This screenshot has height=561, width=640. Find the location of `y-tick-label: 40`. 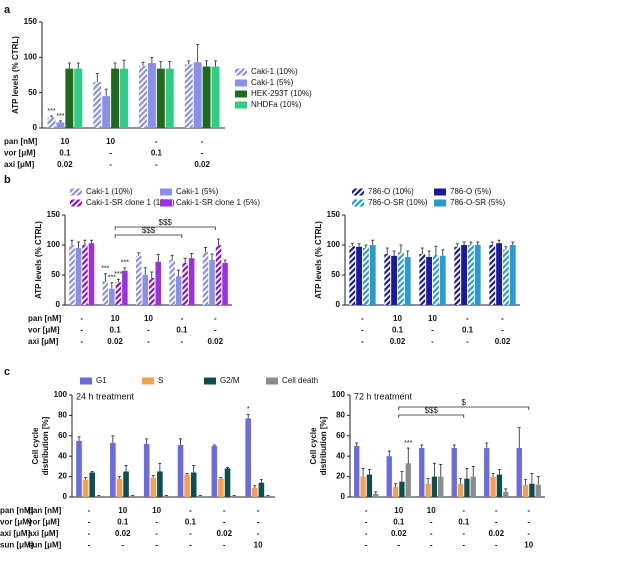

y-tick-label: 40 is located at coordinates (62, 455).